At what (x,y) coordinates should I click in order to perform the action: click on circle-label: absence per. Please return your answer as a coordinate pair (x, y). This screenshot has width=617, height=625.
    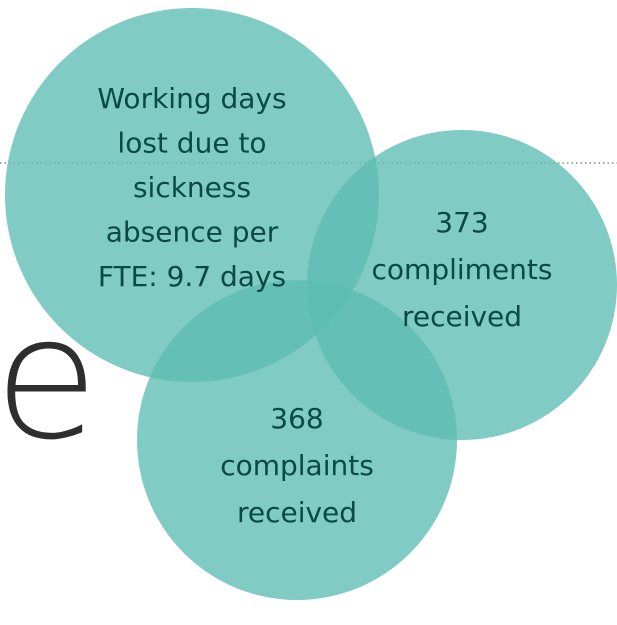
    Looking at the image, I should click on (192, 232).